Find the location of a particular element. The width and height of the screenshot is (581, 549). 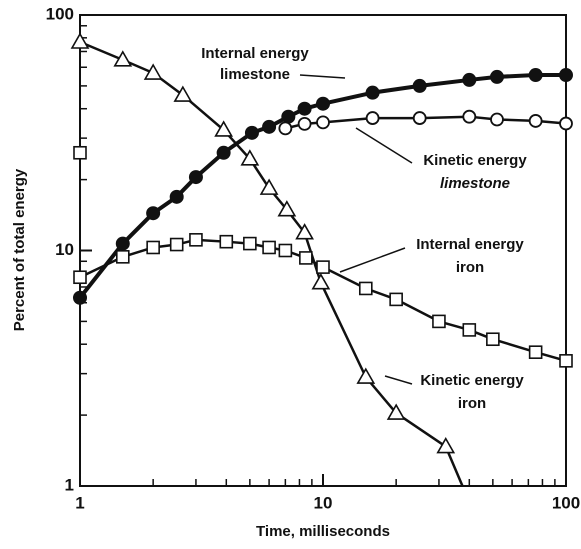

y-tick-label: 10 is located at coordinates (64, 249).